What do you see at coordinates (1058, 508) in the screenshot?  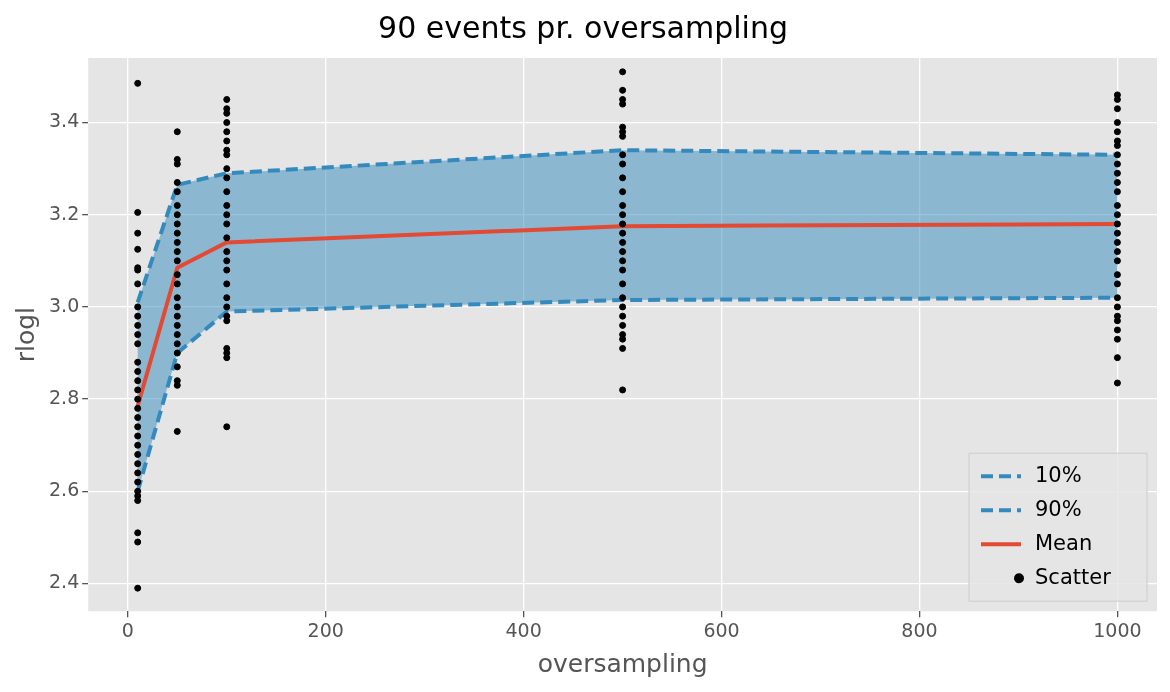 I see `legend-label: 90%` at bounding box center [1058, 508].